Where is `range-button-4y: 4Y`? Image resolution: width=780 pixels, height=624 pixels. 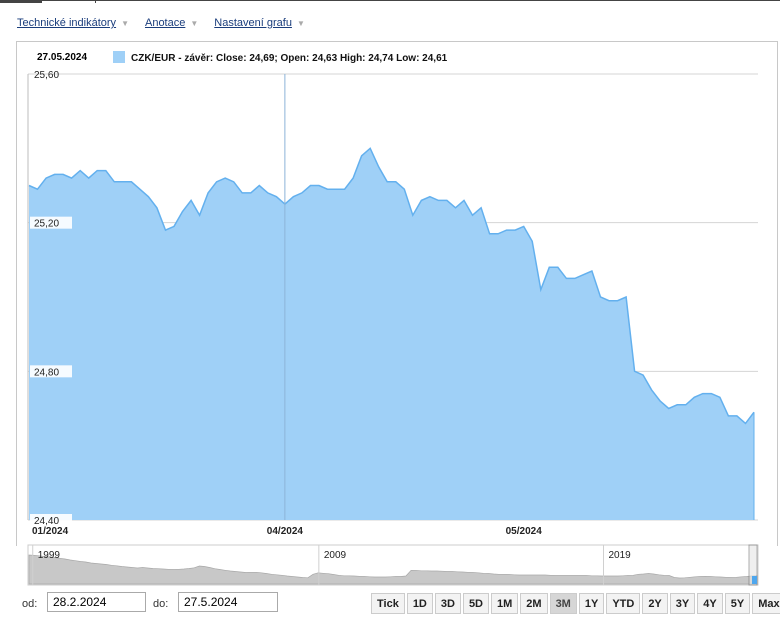 range-button-4y: 4Y is located at coordinates (710, 603).